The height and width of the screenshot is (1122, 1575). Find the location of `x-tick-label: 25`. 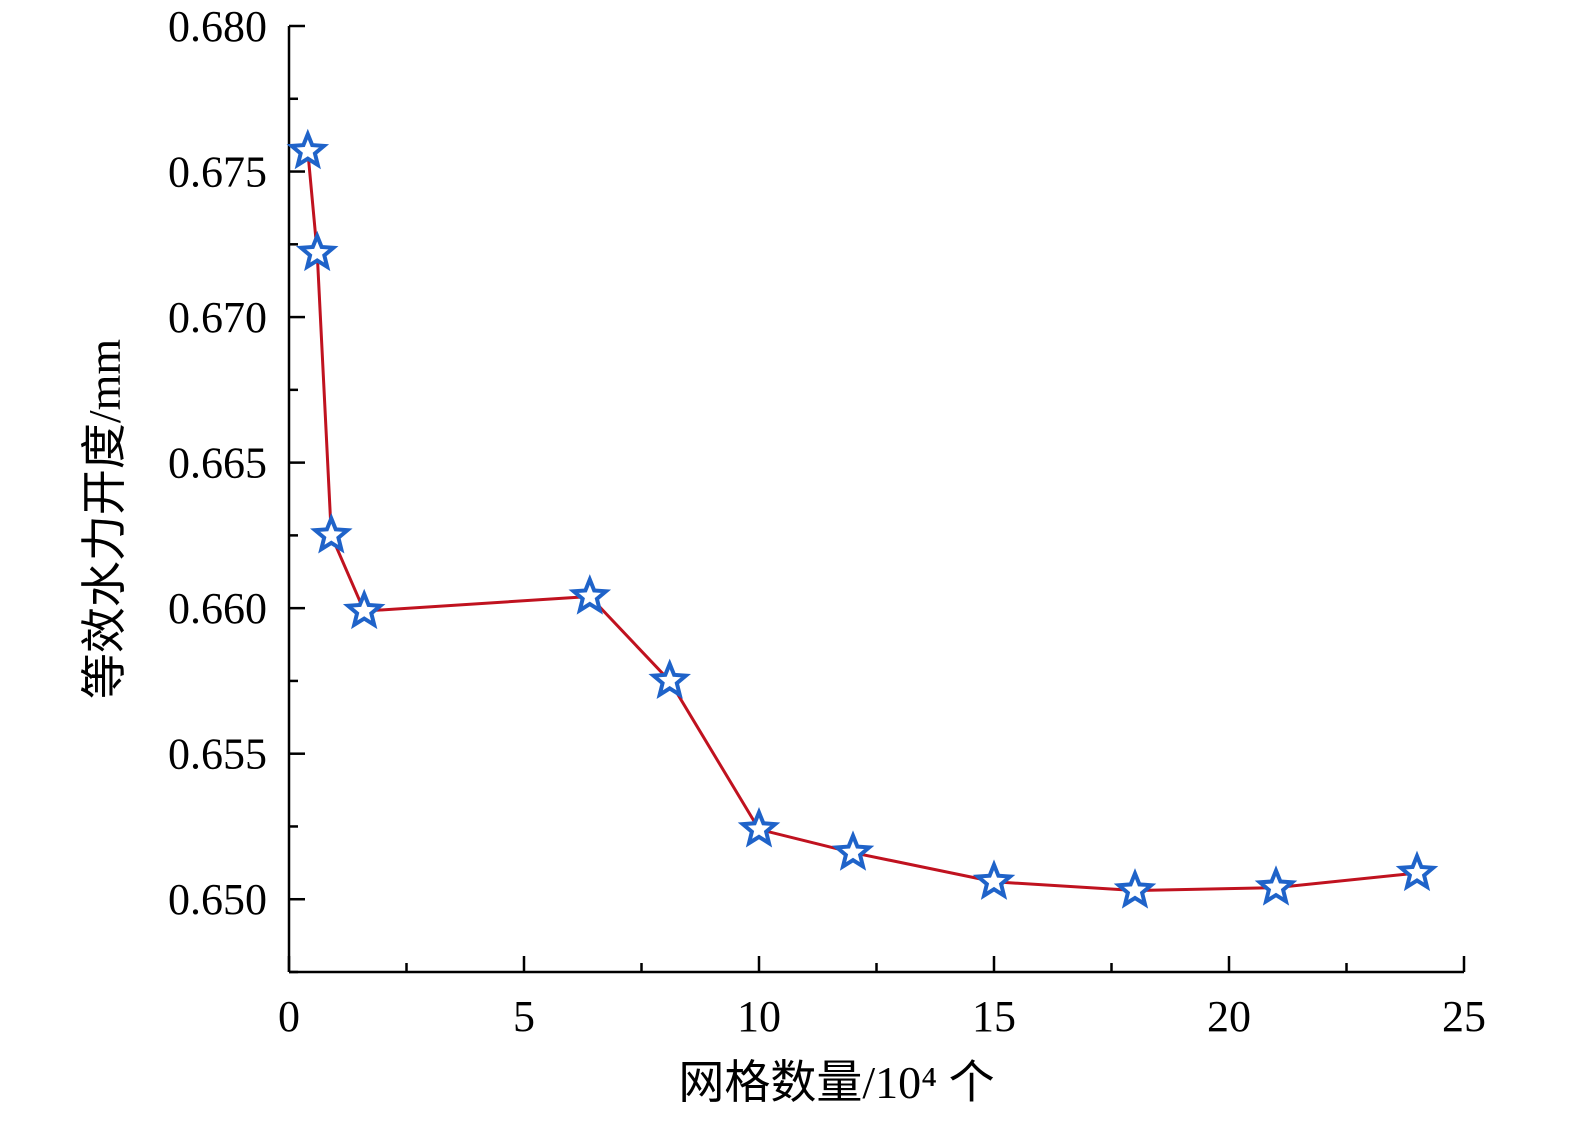

x-tick-label: 25 is located at coordinates (1464, 1016).